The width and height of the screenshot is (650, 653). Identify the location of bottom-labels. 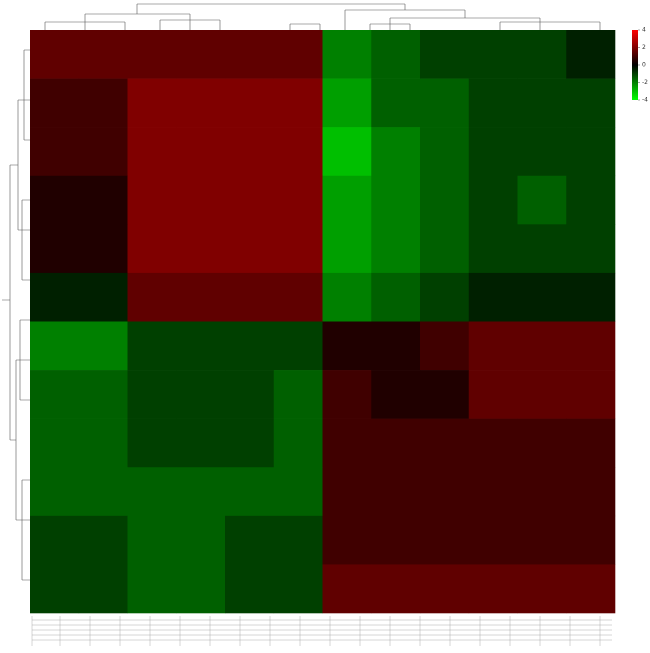
(321, 631).